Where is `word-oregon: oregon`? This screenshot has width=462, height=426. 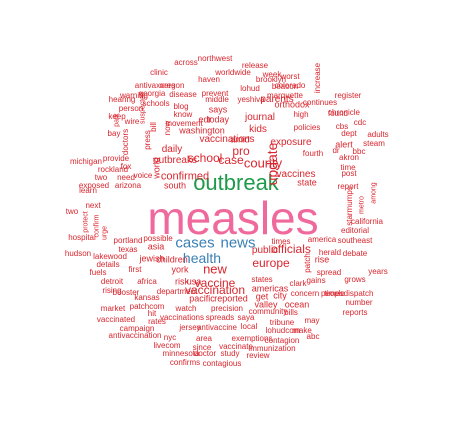 word-oregon: oregon is located at coordinates (172, 85).